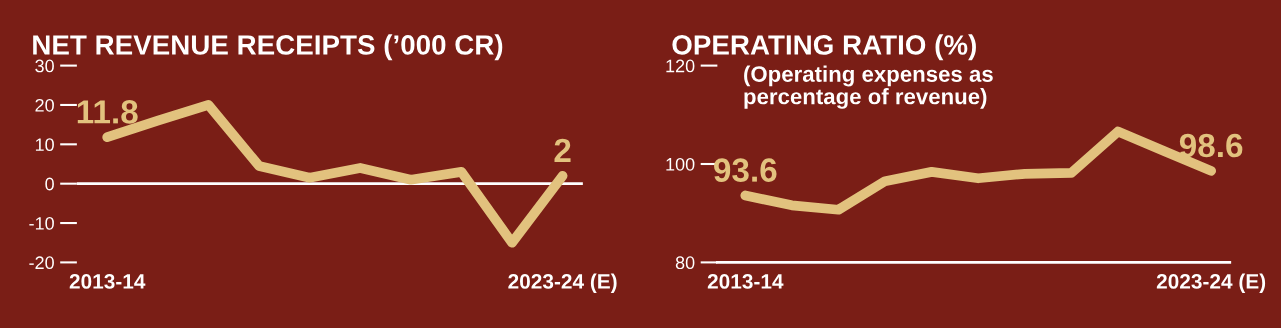  What do you see at coordinates (1211, 145) in the screenshot?
I see `data-label: 98.6` at bounding box center [1211, 145].